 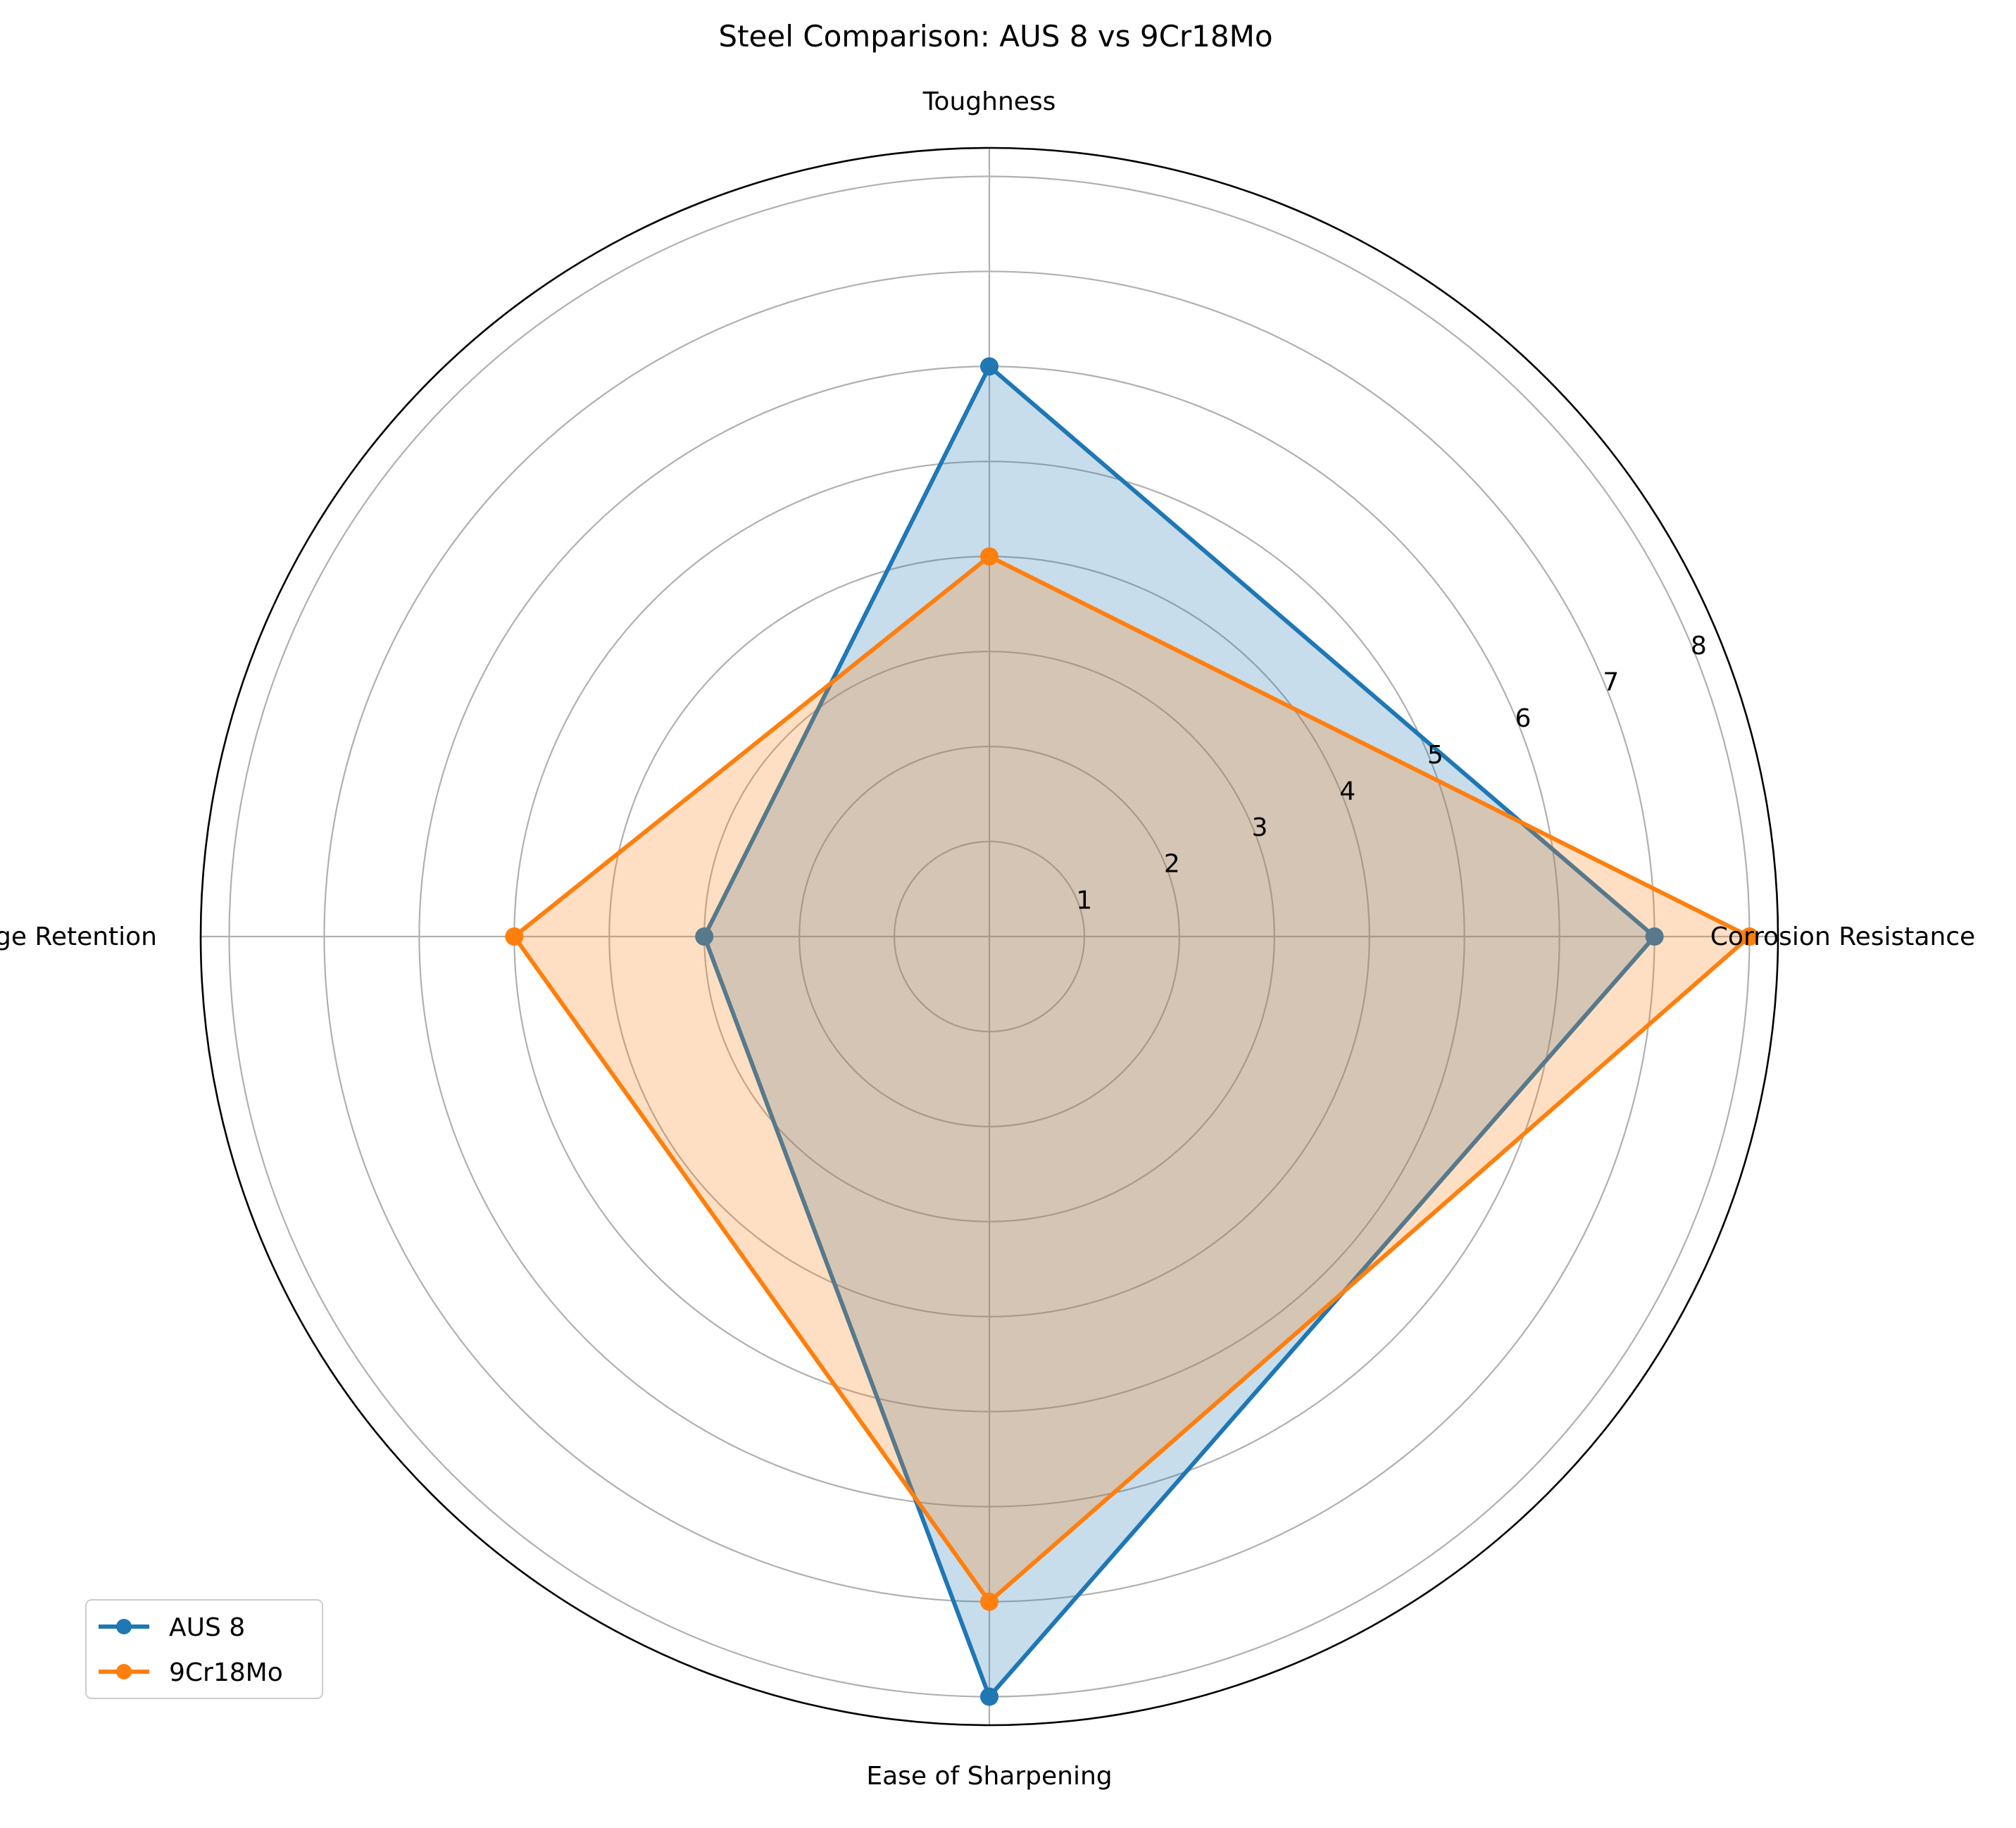 I want to click on axis-label-toughness: Toughness, so click(x=989, y=102).